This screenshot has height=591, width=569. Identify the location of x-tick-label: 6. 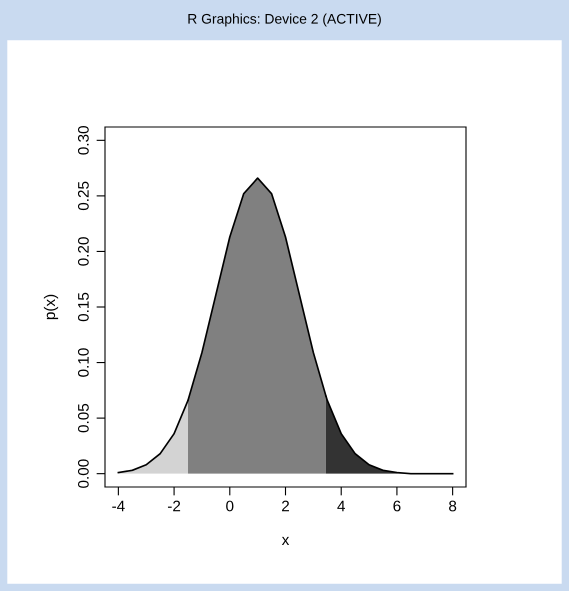
(396, 506).